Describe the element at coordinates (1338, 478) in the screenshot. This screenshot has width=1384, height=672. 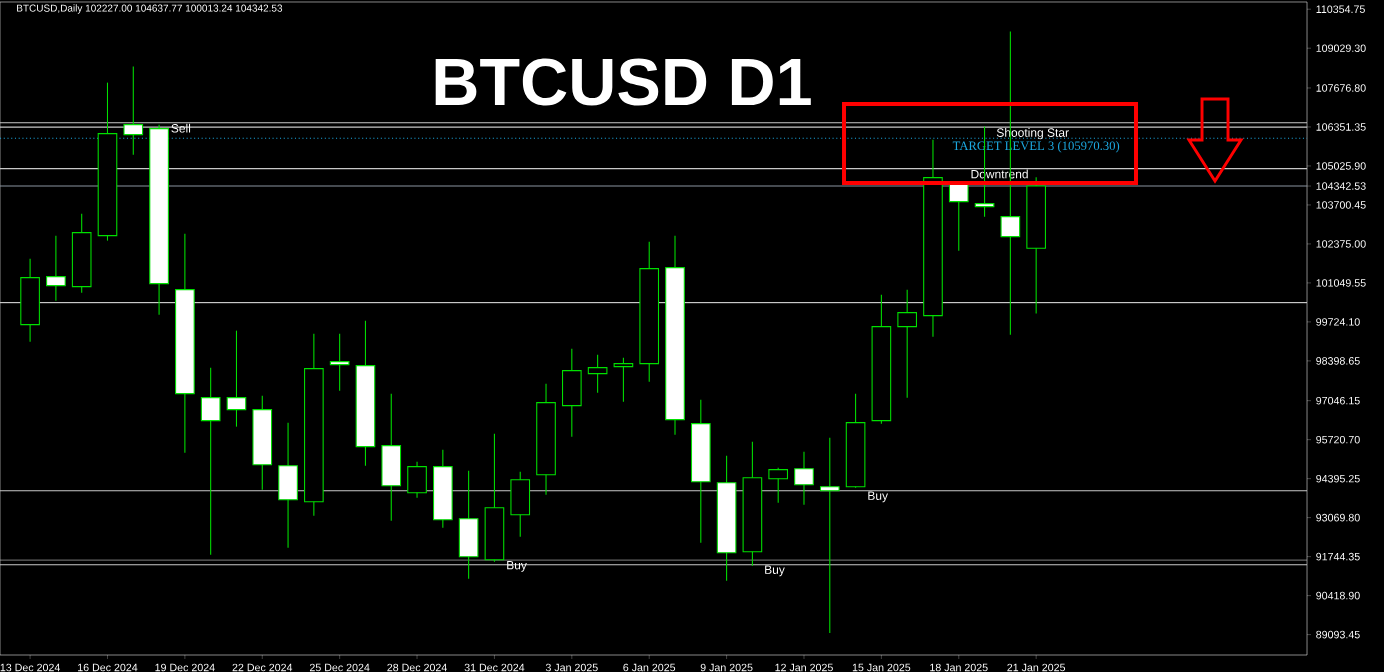
I see `y-tick-label: 94395.25` at that location.